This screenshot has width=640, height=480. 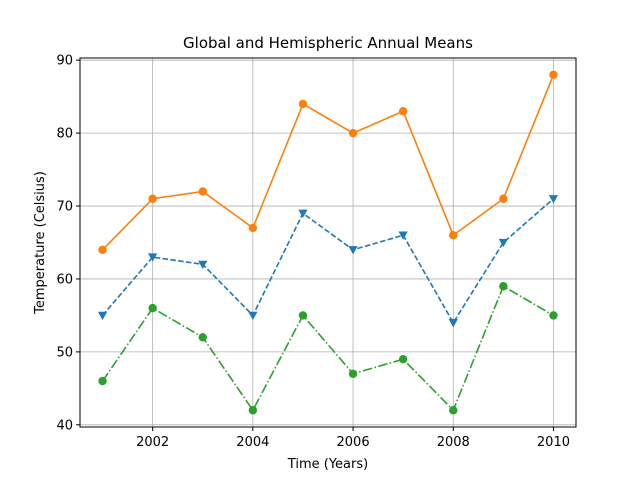 I want to click on x-tick-label: 2006, so click(x=353, y=442).